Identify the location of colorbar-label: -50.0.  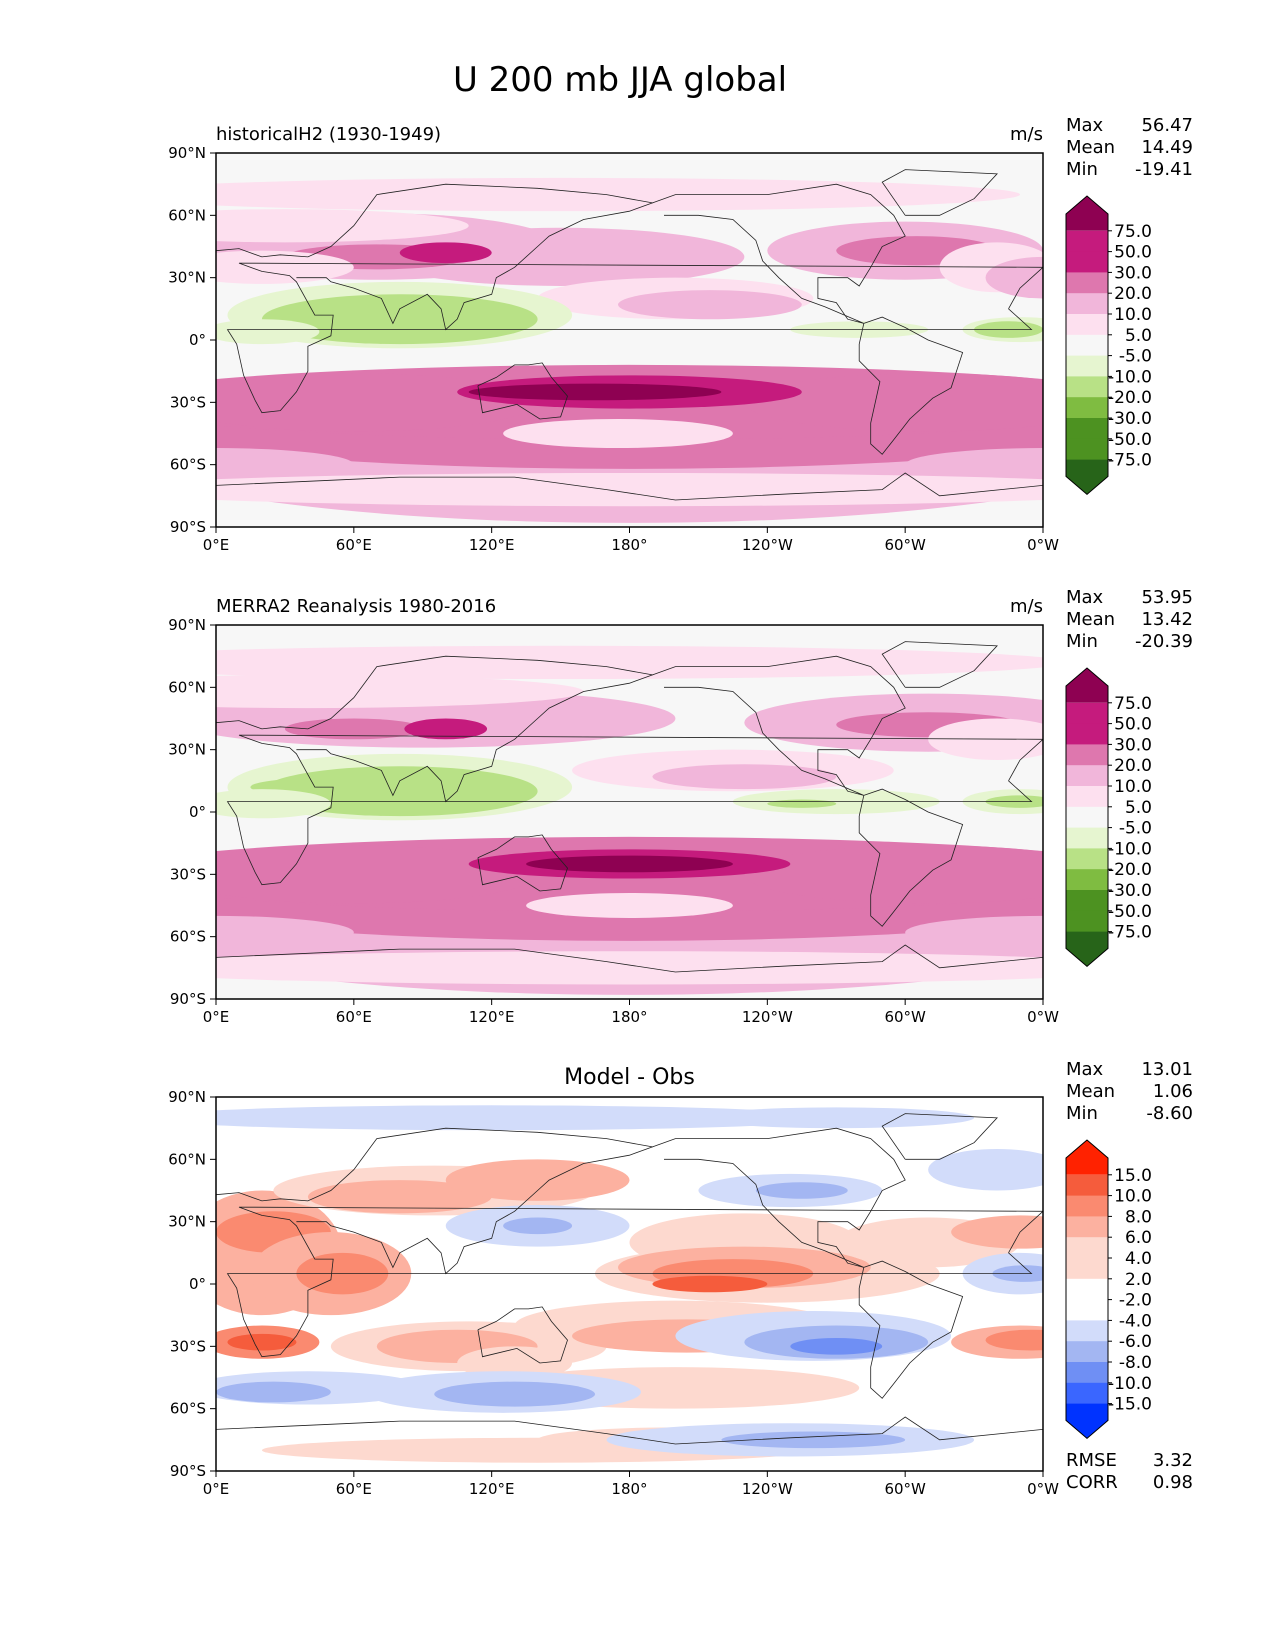
(1130, 440).